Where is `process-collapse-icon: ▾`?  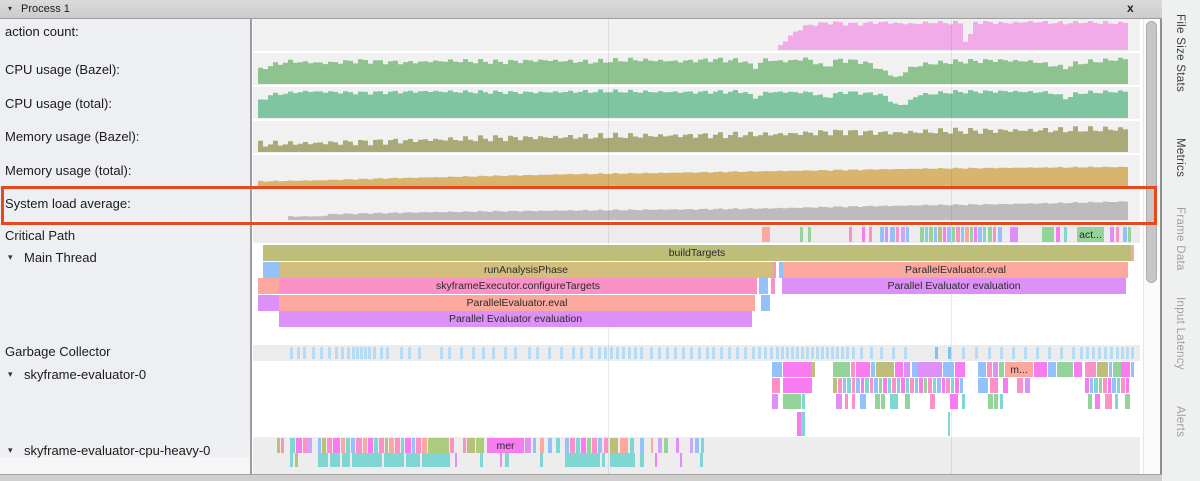
process-collapse-icon: ▾ is located at coordinates (10, 8).